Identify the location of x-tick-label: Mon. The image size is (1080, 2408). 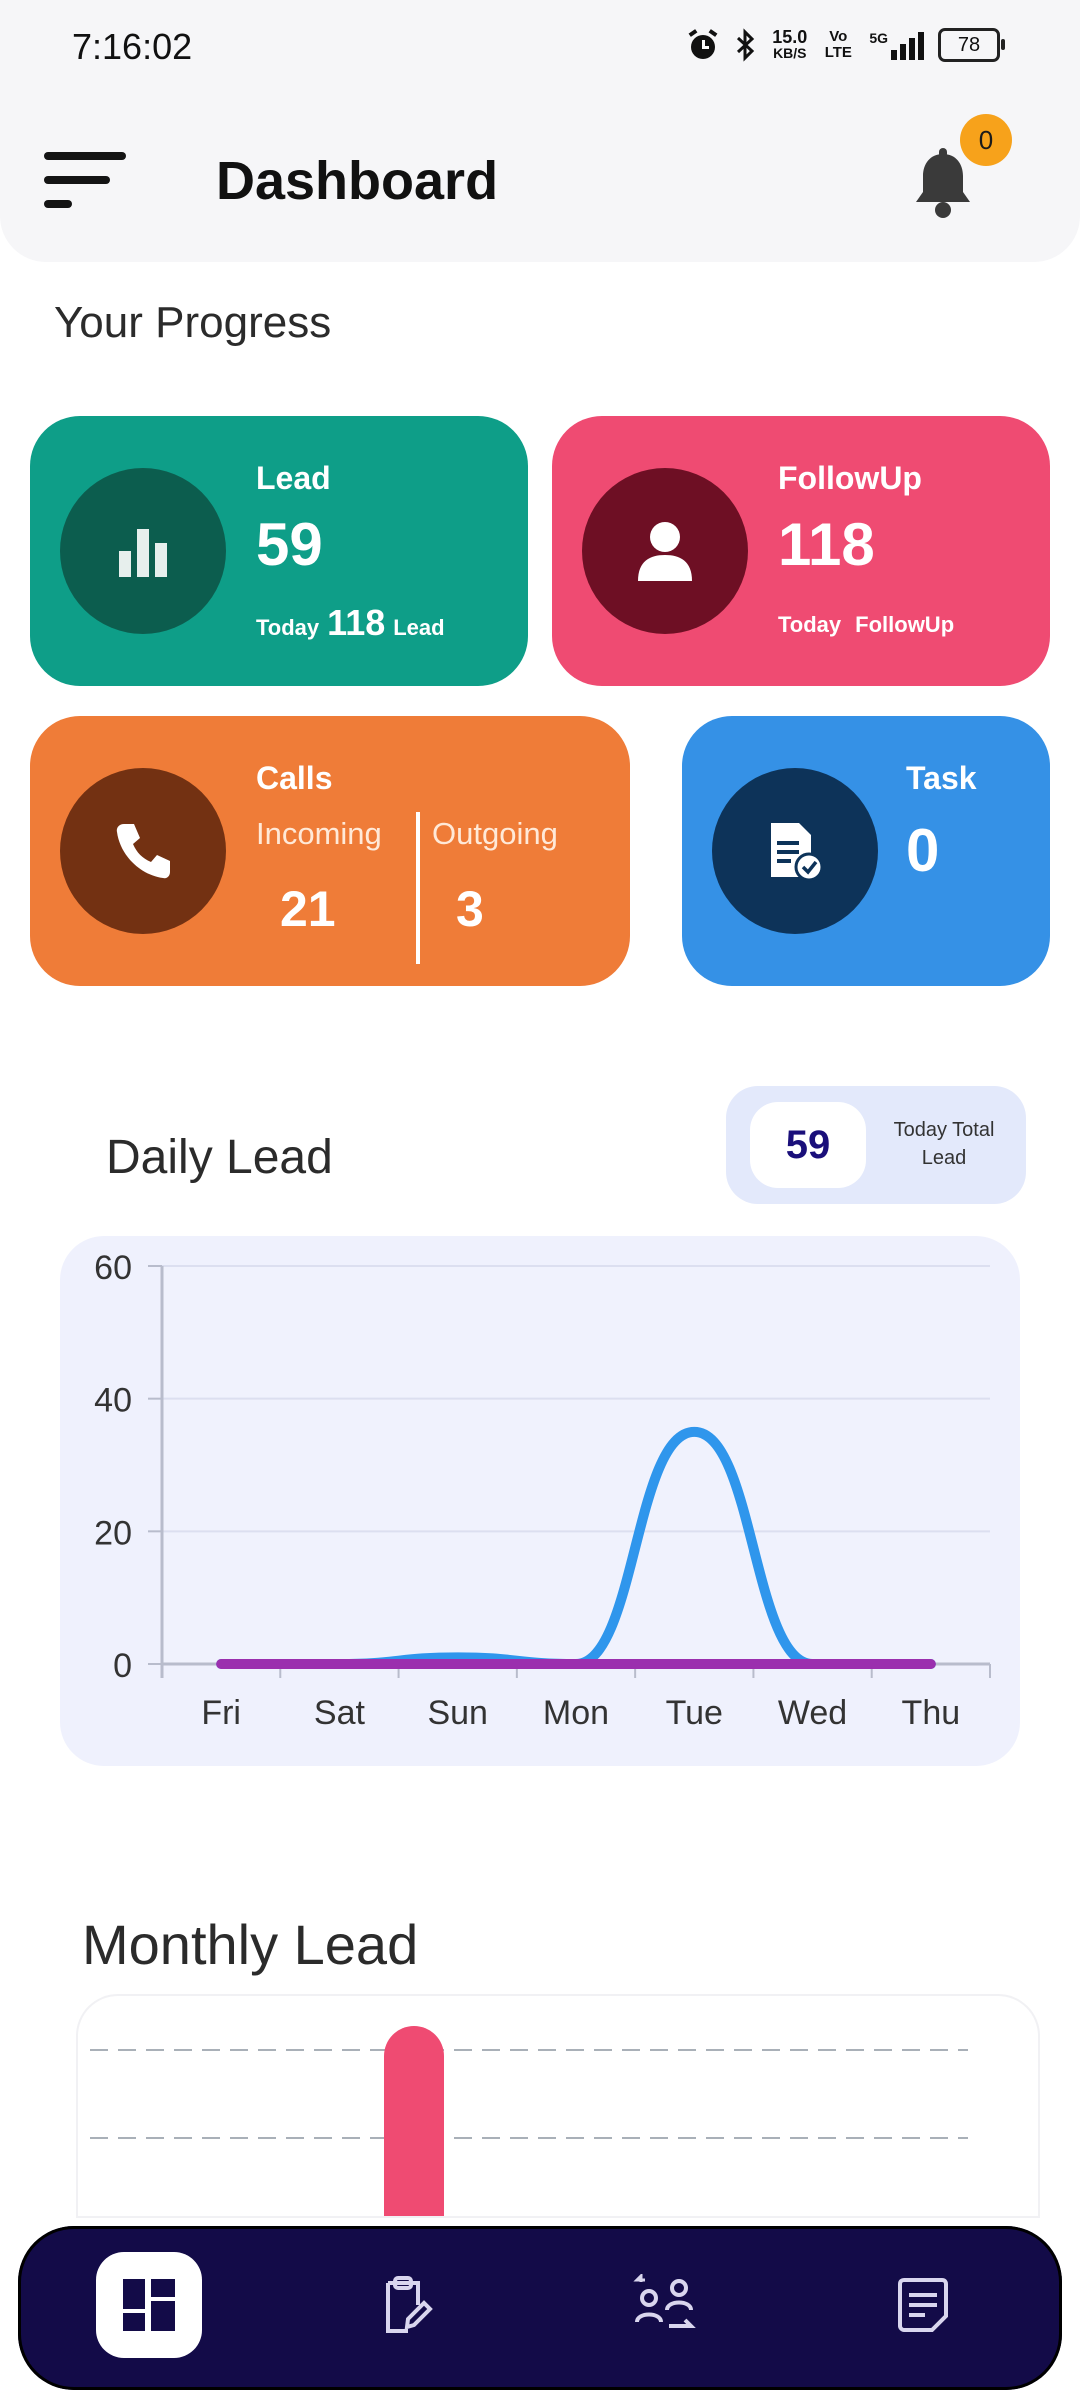
(576, 1713).